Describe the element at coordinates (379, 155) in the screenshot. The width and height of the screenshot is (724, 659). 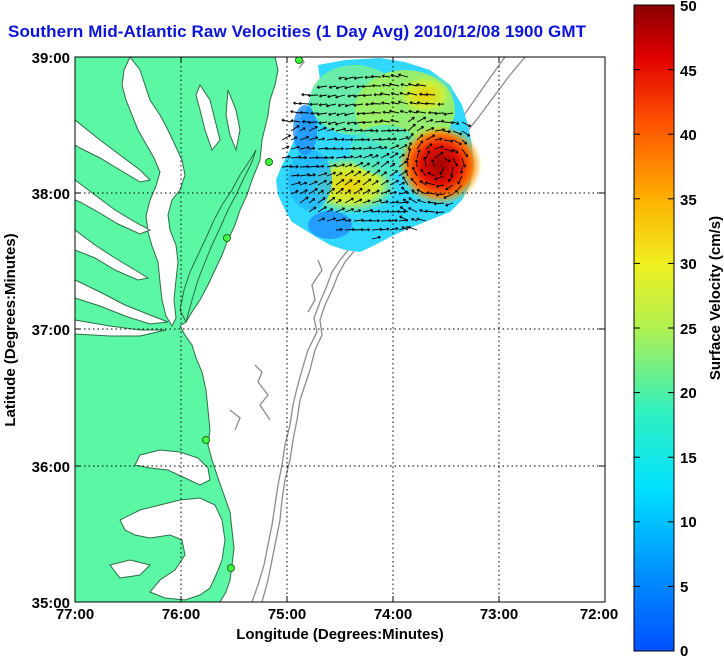
I see `velocity-field` at that location.